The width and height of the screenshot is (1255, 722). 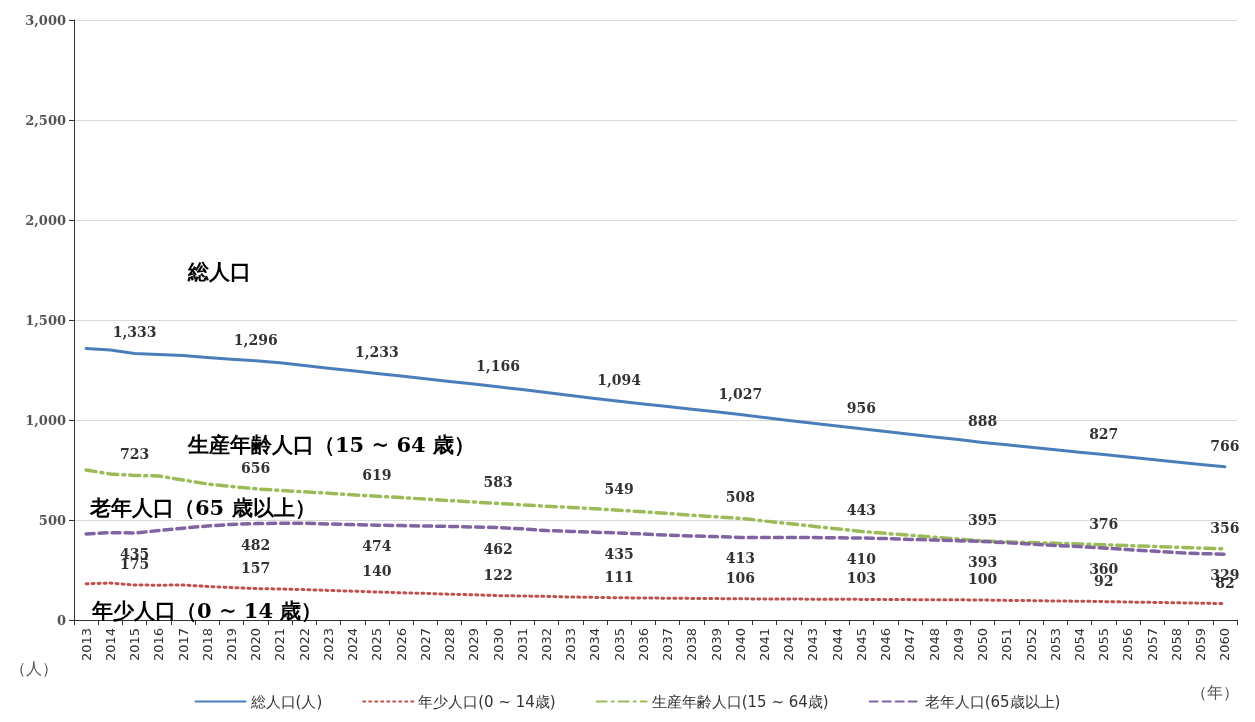 I want to click on annotation: 老年人口（65 歳以上）, so click(x=202, y=507).